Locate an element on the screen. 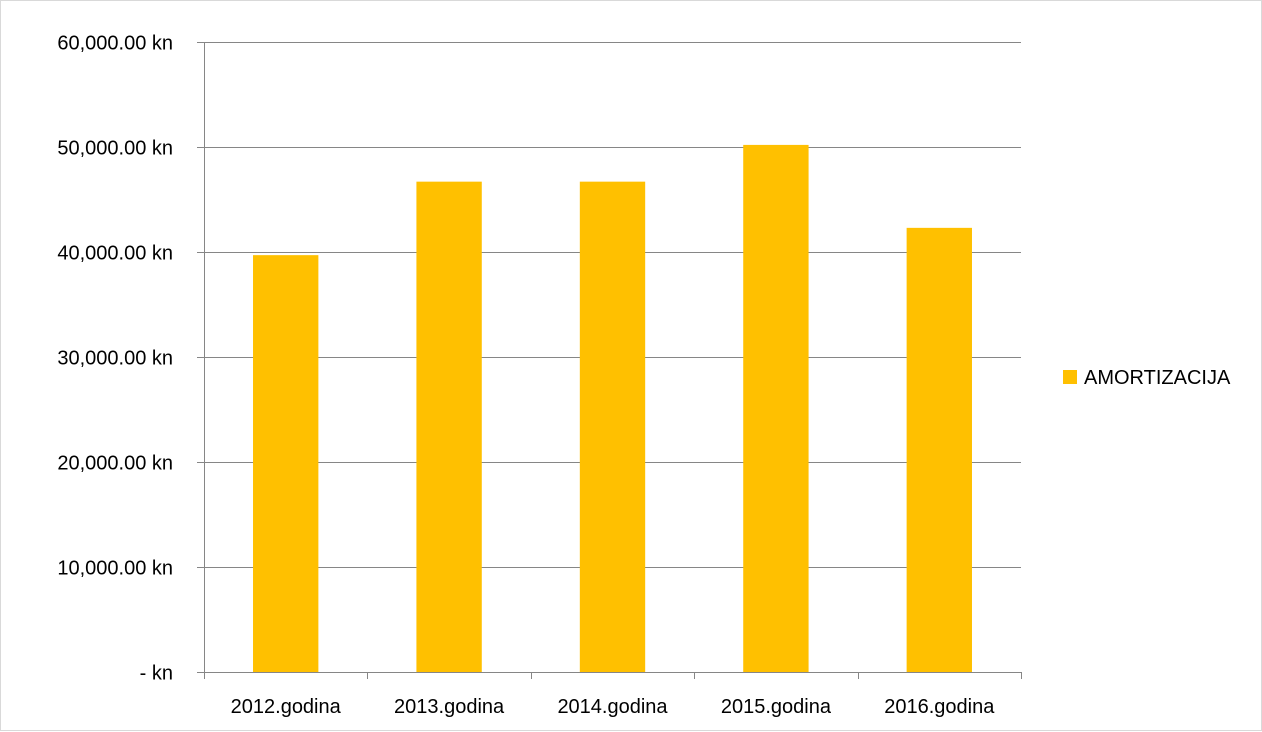 This screenshot has height=732, width=1262. y-tick-label: 60,000.00 kn is located at coordinates (115, 44).